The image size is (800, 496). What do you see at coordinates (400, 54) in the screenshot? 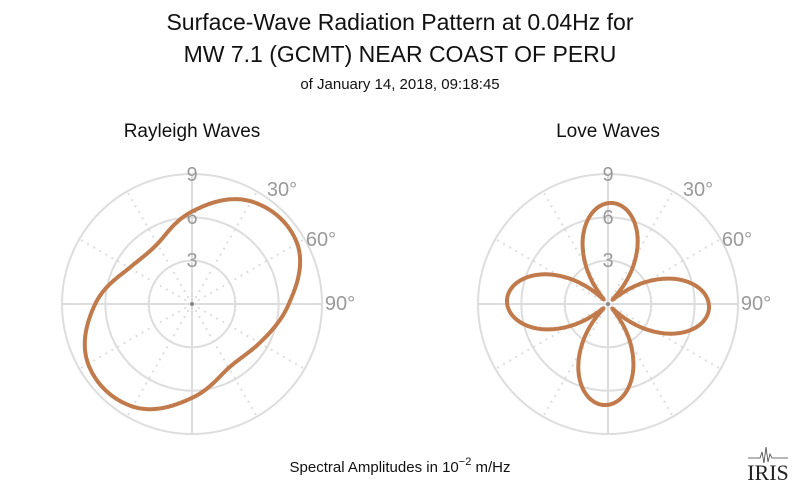
I see `title-line-2: MW 7.1 (GCMT) NEAR COAST OF PERU` at bounding box center [400, 54].